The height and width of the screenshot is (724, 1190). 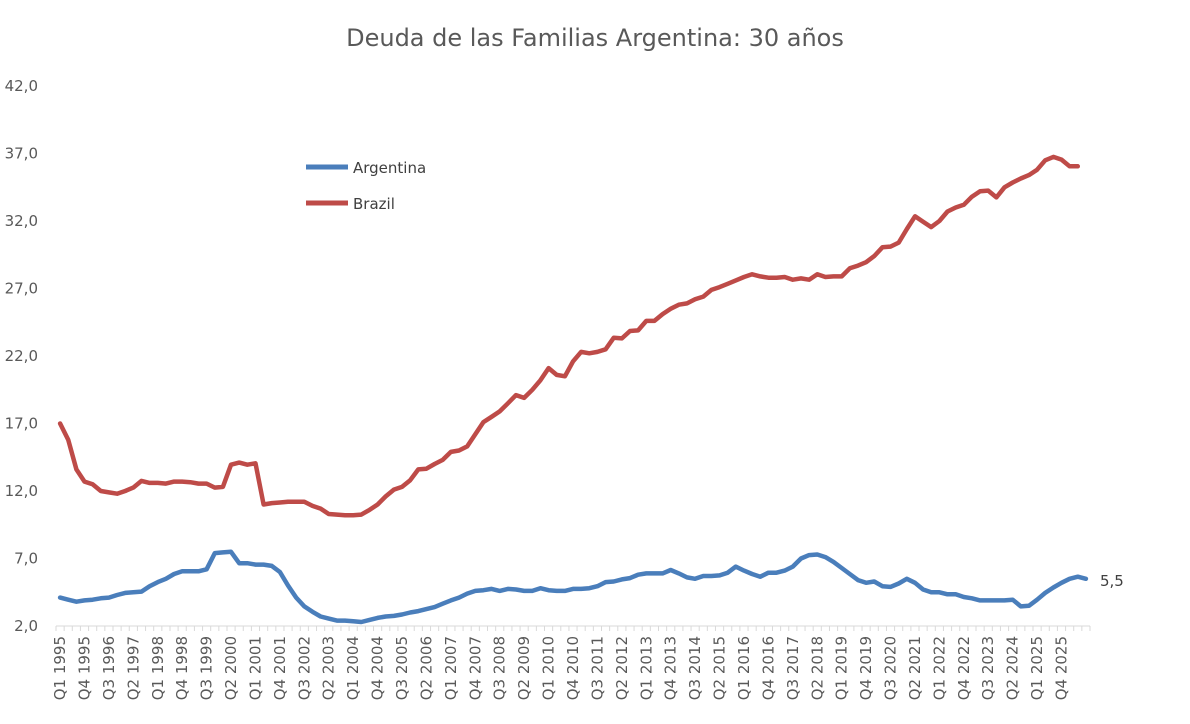 What do you see at coordinates (475, 668) in the screenshot?
I see `x-tick-label: Q4 2007` at bounding box center [475, 668].